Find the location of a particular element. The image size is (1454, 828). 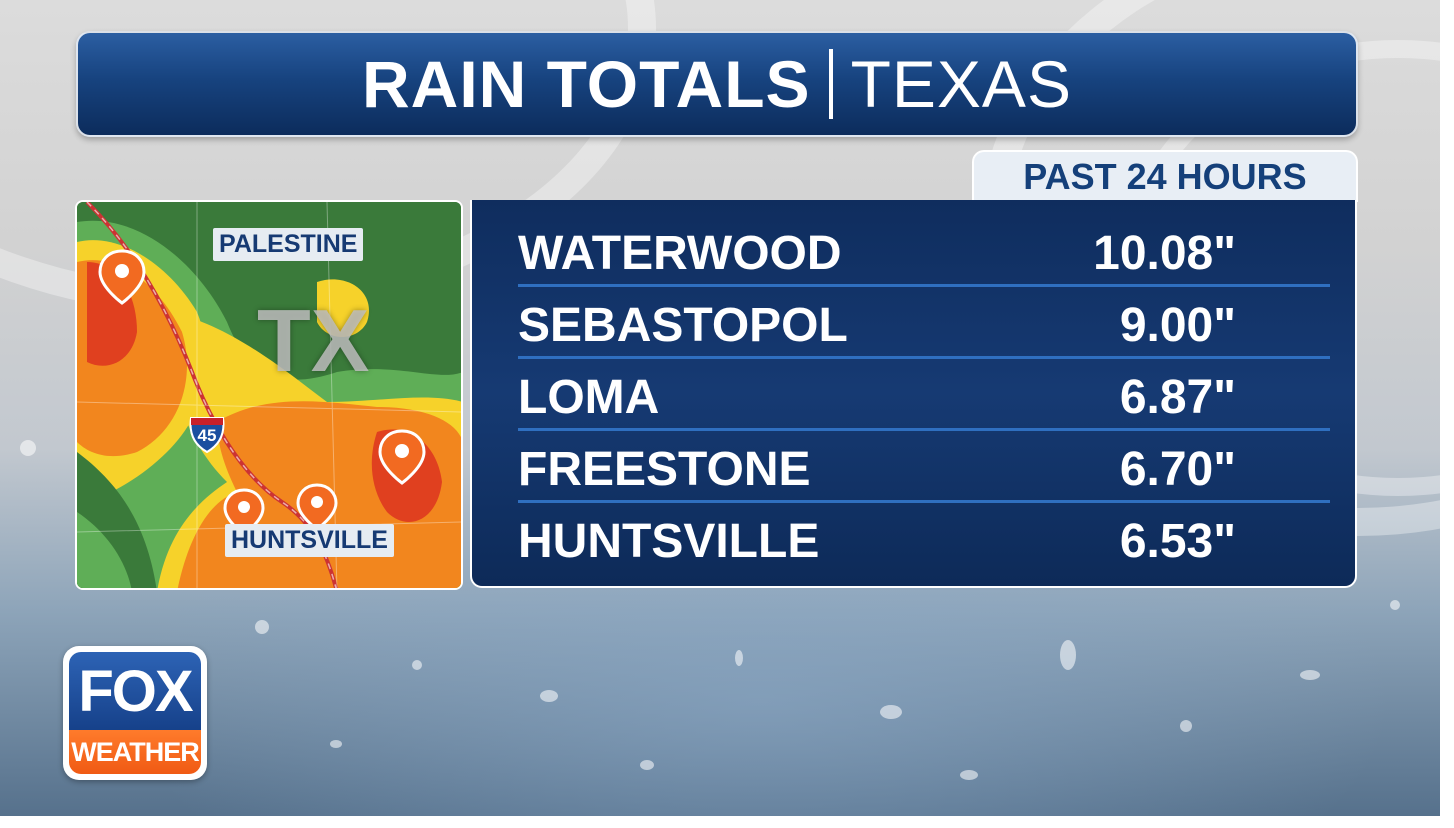

highway-number: 45 is located at coordinates (207, 435).